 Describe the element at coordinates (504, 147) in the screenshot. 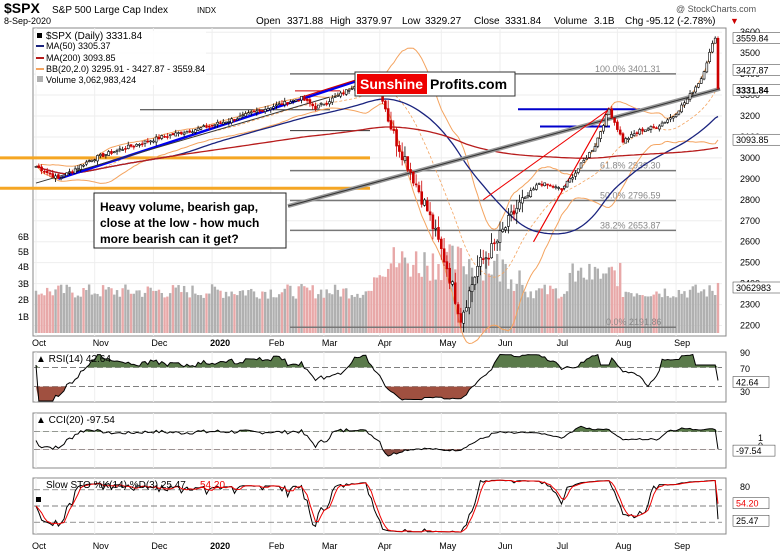

I see `gray-trend-channel-core` at that location.